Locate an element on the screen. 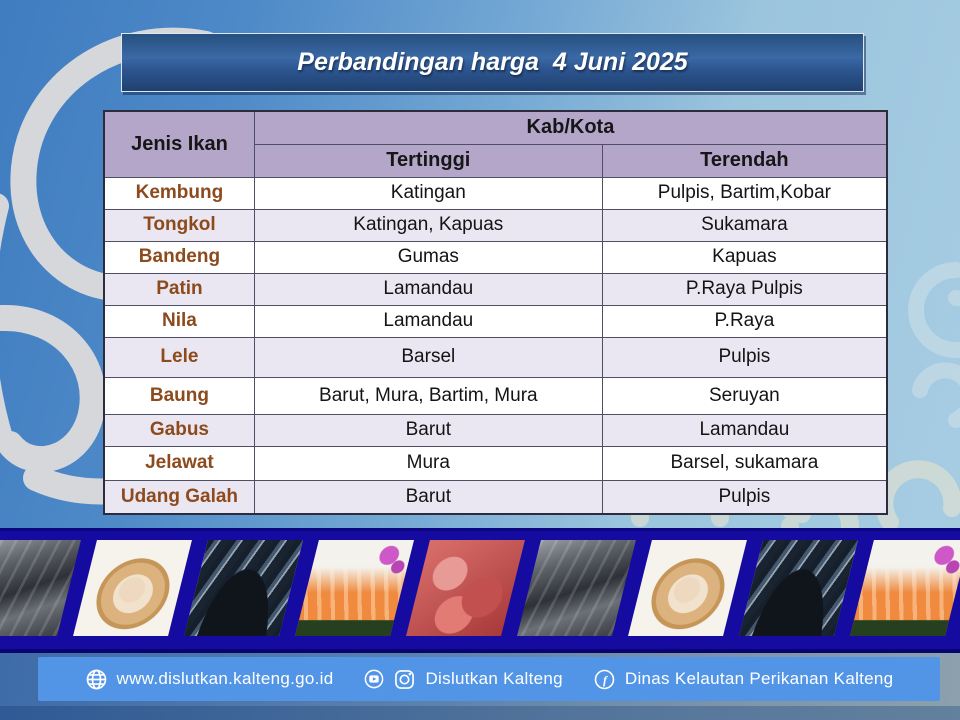 The image size is (960, 720). table-row: Nila Lamandau P.Raya is located at coordinates (495, 321).